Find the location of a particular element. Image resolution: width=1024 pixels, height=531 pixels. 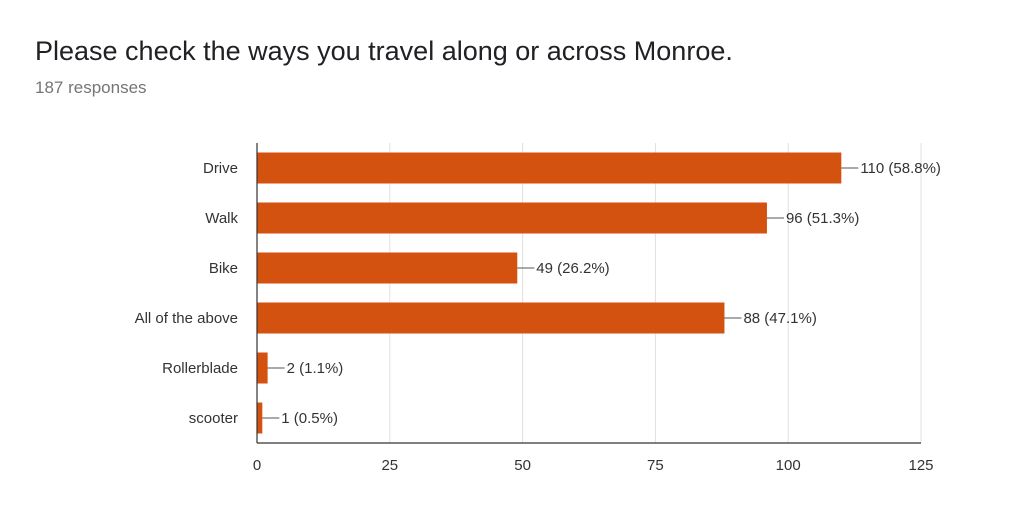

x-tick-label: 125 is located at coordinates (920, 465).